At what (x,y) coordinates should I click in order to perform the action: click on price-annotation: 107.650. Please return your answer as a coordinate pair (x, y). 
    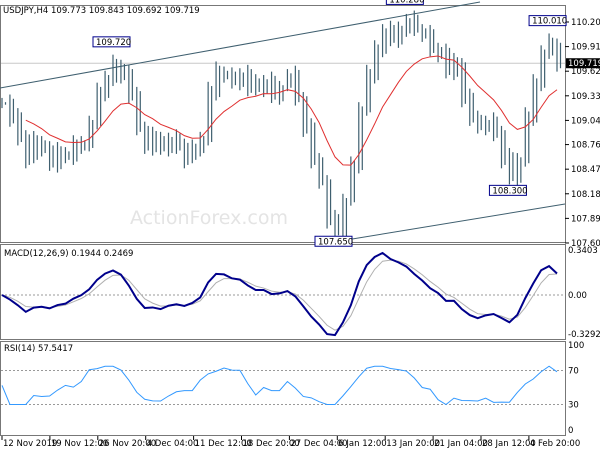
    Looking at the image, I should click on (335, 242).